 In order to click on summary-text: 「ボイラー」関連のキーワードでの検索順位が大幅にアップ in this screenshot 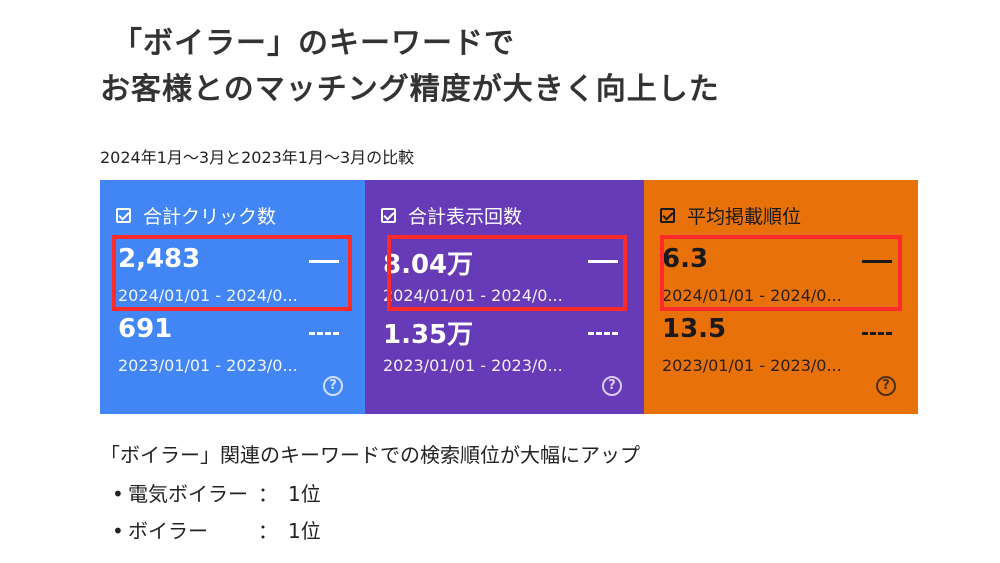, I will do `click(370, 455)`.